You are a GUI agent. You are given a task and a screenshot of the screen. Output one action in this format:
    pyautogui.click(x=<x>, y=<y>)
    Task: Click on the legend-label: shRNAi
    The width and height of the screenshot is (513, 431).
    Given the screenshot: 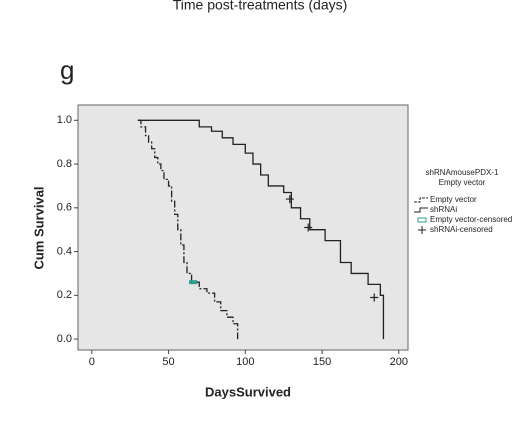 What is the action you would take?
    pyautogui.click(x=443, y=209)
    